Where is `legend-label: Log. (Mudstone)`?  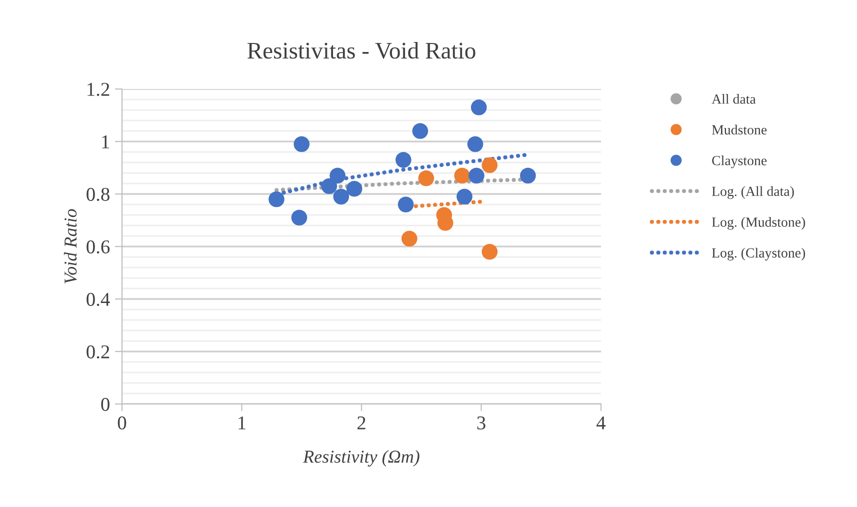 legend-label: Log. (Mudstone) is located at coordinates (759, 223).